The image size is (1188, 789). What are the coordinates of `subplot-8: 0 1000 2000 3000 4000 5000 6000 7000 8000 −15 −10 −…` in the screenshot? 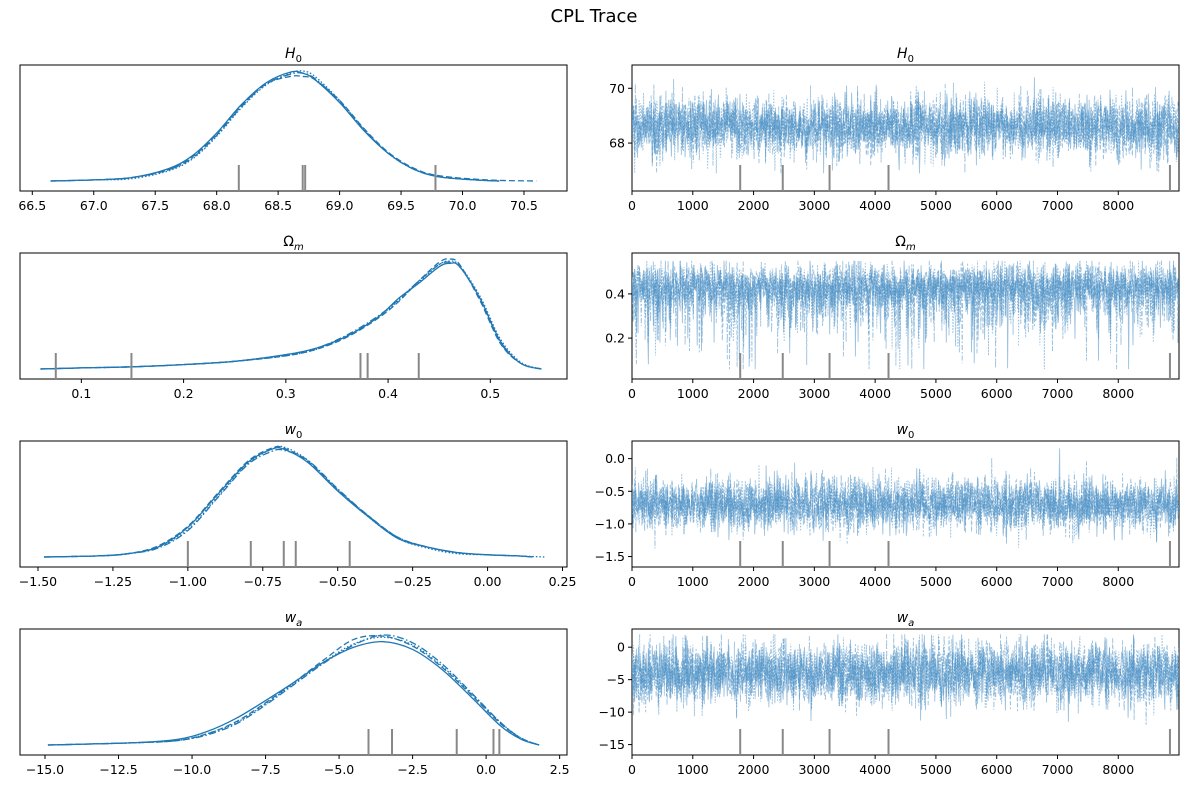 It's located at (889, 702).